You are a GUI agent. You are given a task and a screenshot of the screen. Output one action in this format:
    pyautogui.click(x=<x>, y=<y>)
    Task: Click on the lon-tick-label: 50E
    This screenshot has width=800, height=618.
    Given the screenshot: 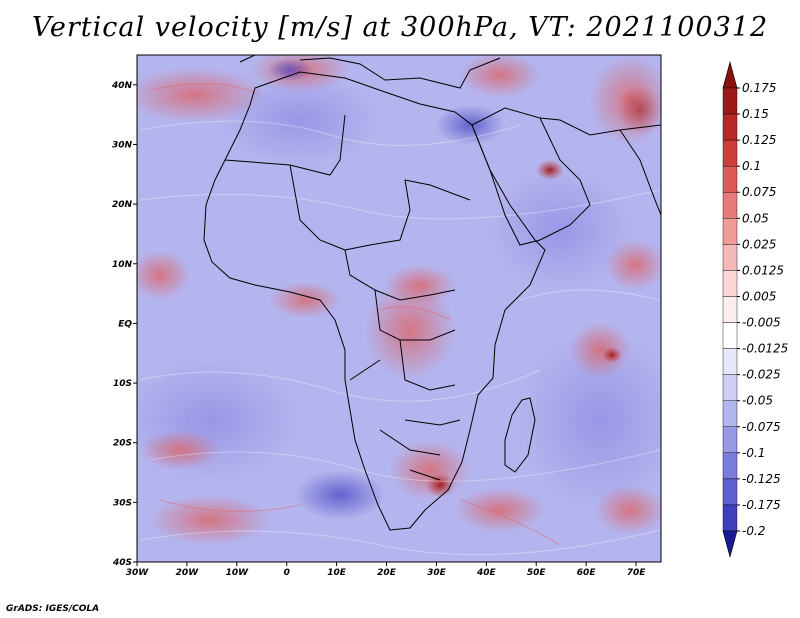 What is the action you would take?
    pyautogui.click(x=537, y=573)
    